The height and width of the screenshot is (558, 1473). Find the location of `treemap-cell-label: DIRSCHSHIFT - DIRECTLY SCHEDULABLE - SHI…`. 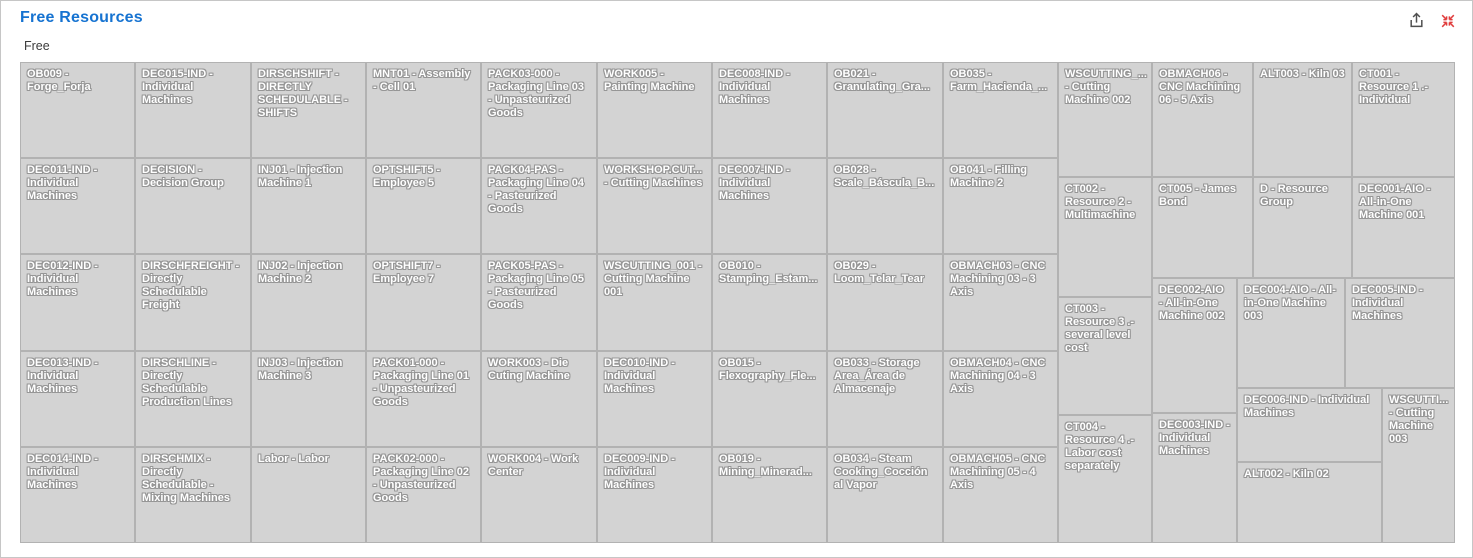

treemap-cell-label: DIRSCHSHIFT - DIRECTLY SCHEDULABLE - SHI… is located at coordinates (303, 93).